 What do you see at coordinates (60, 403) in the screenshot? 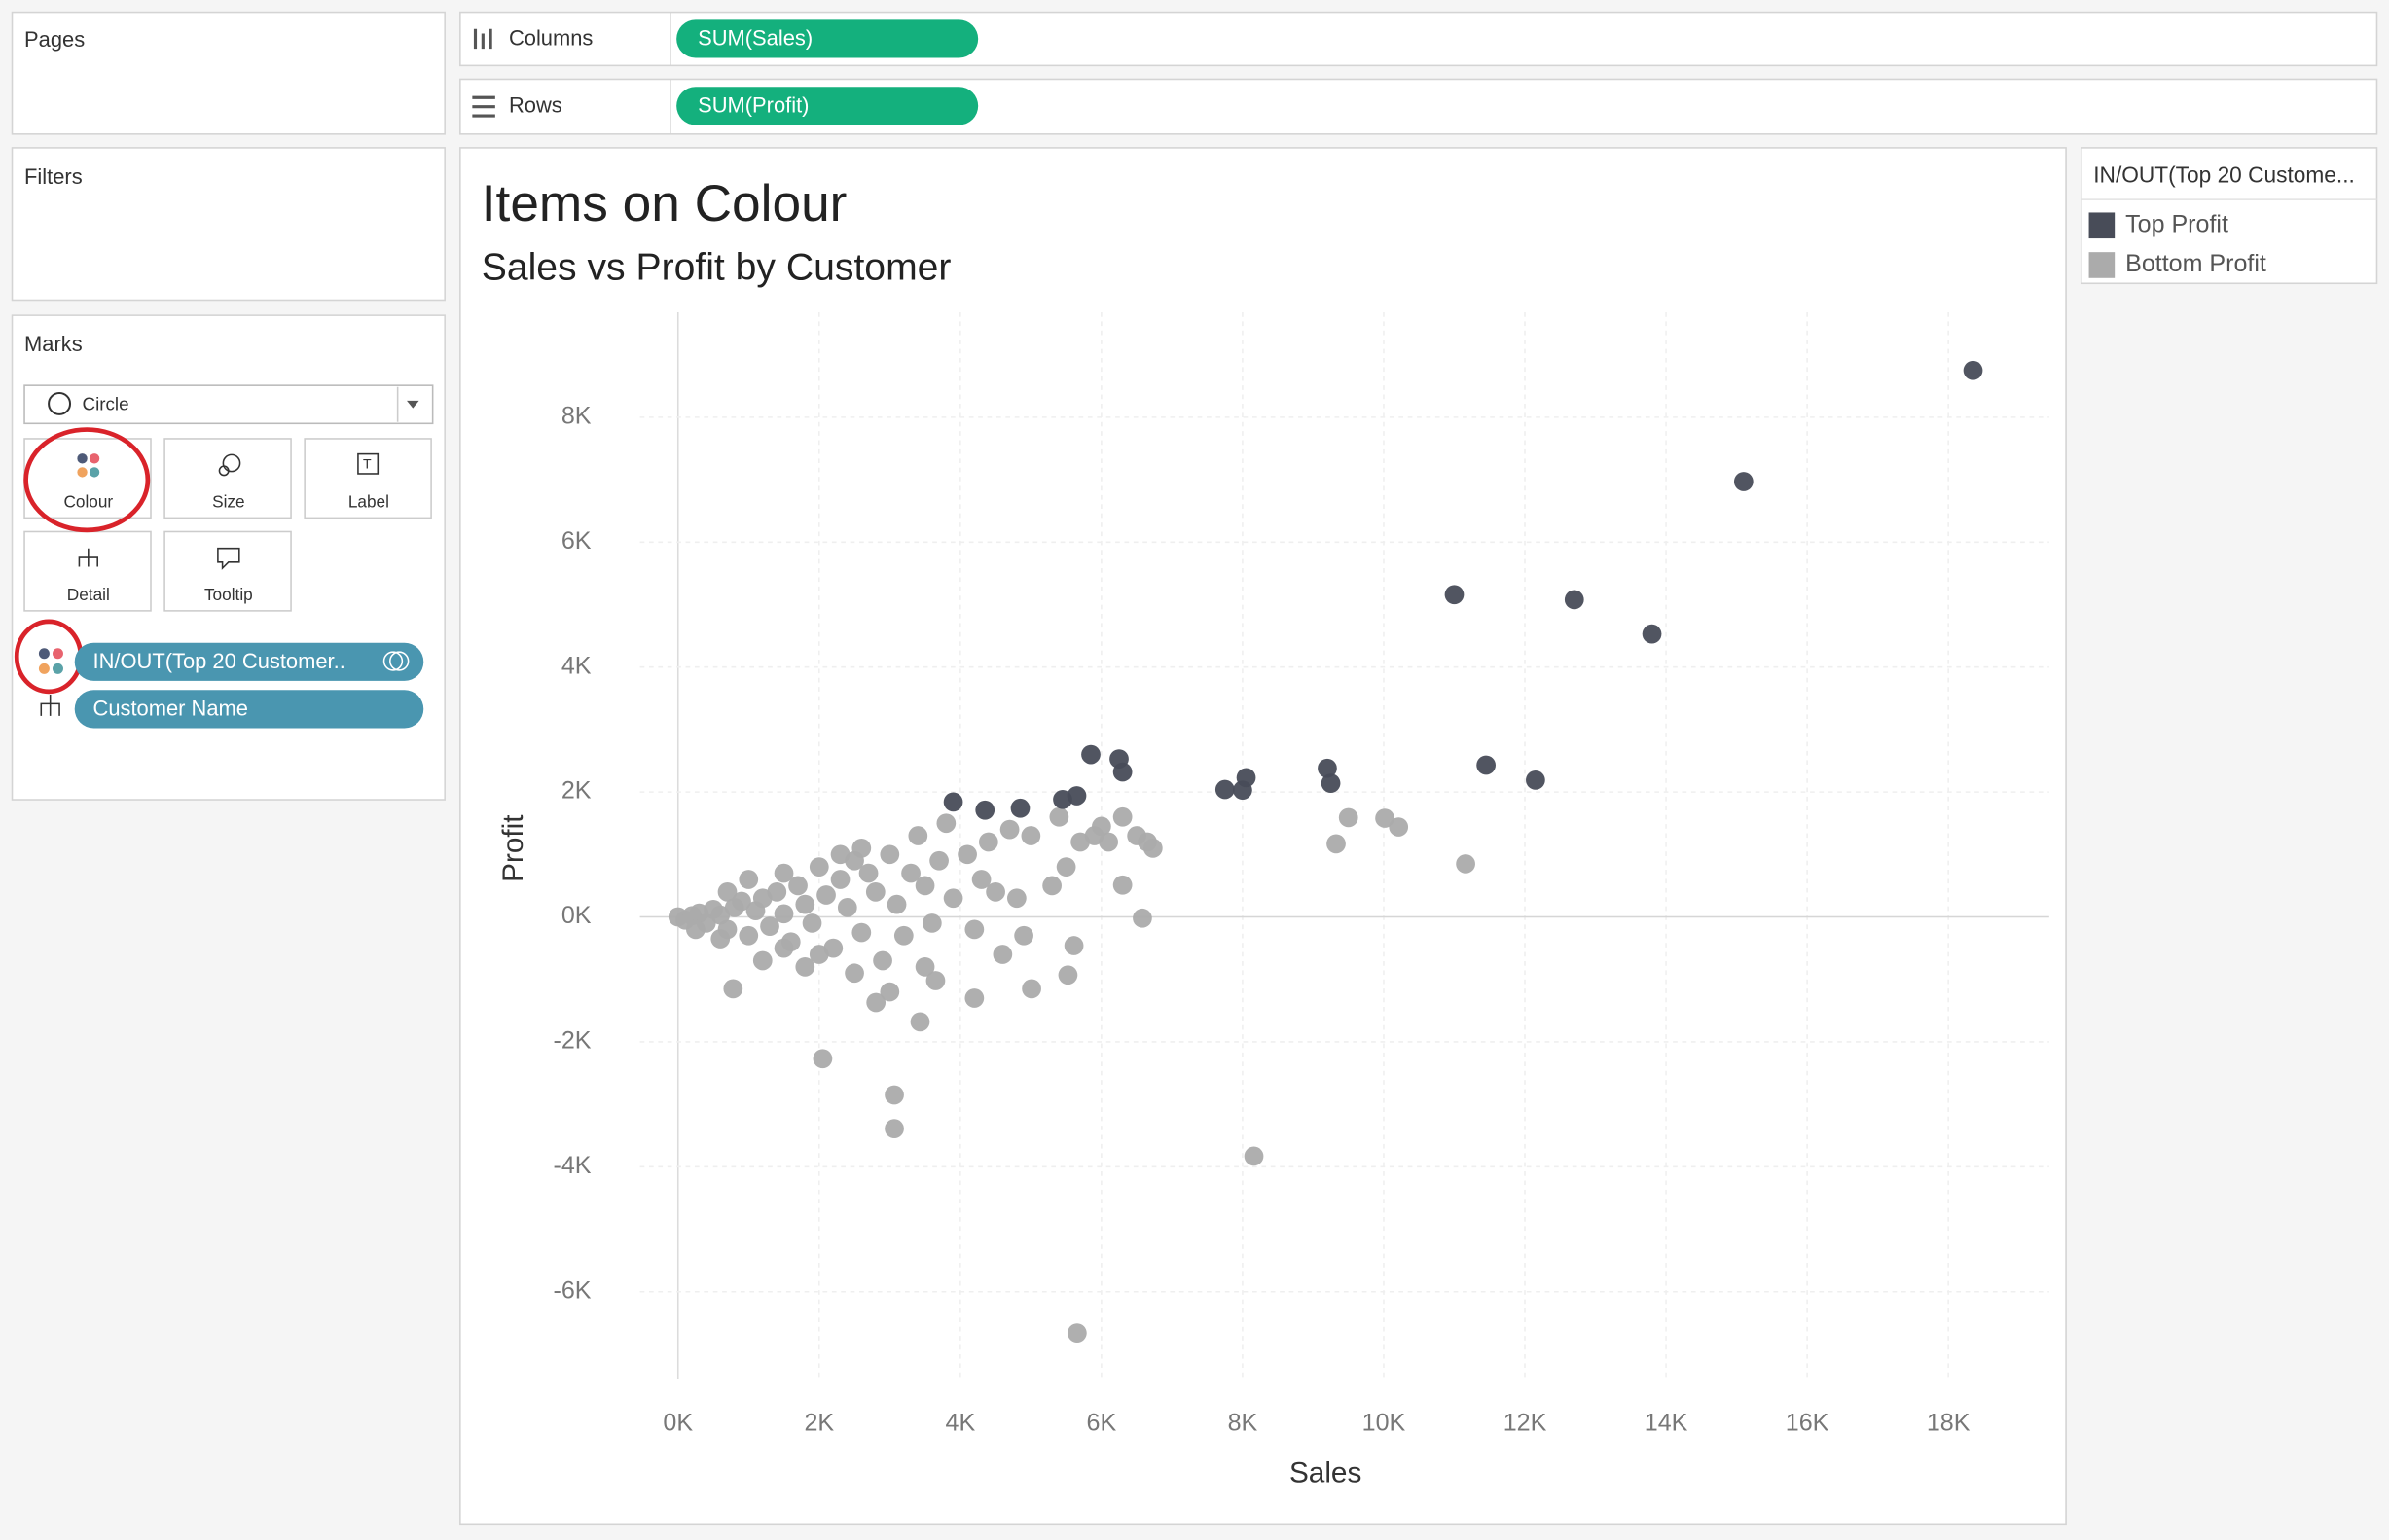
I see `circle-icon` at bounding box center [60, 403].